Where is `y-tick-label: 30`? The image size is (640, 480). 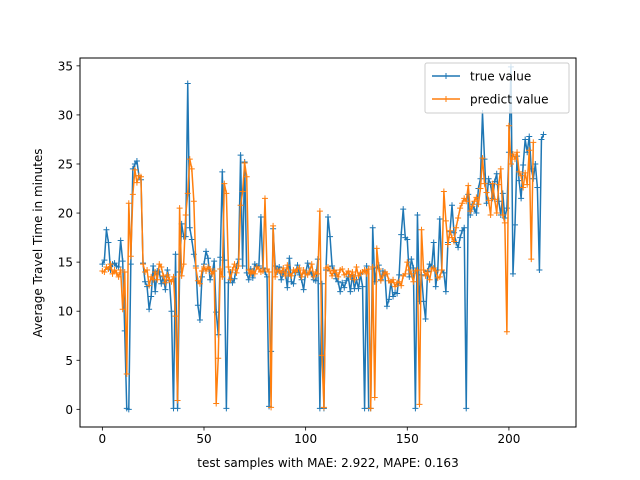 y-tick-label: 30 is located at coordinates (65, 115).